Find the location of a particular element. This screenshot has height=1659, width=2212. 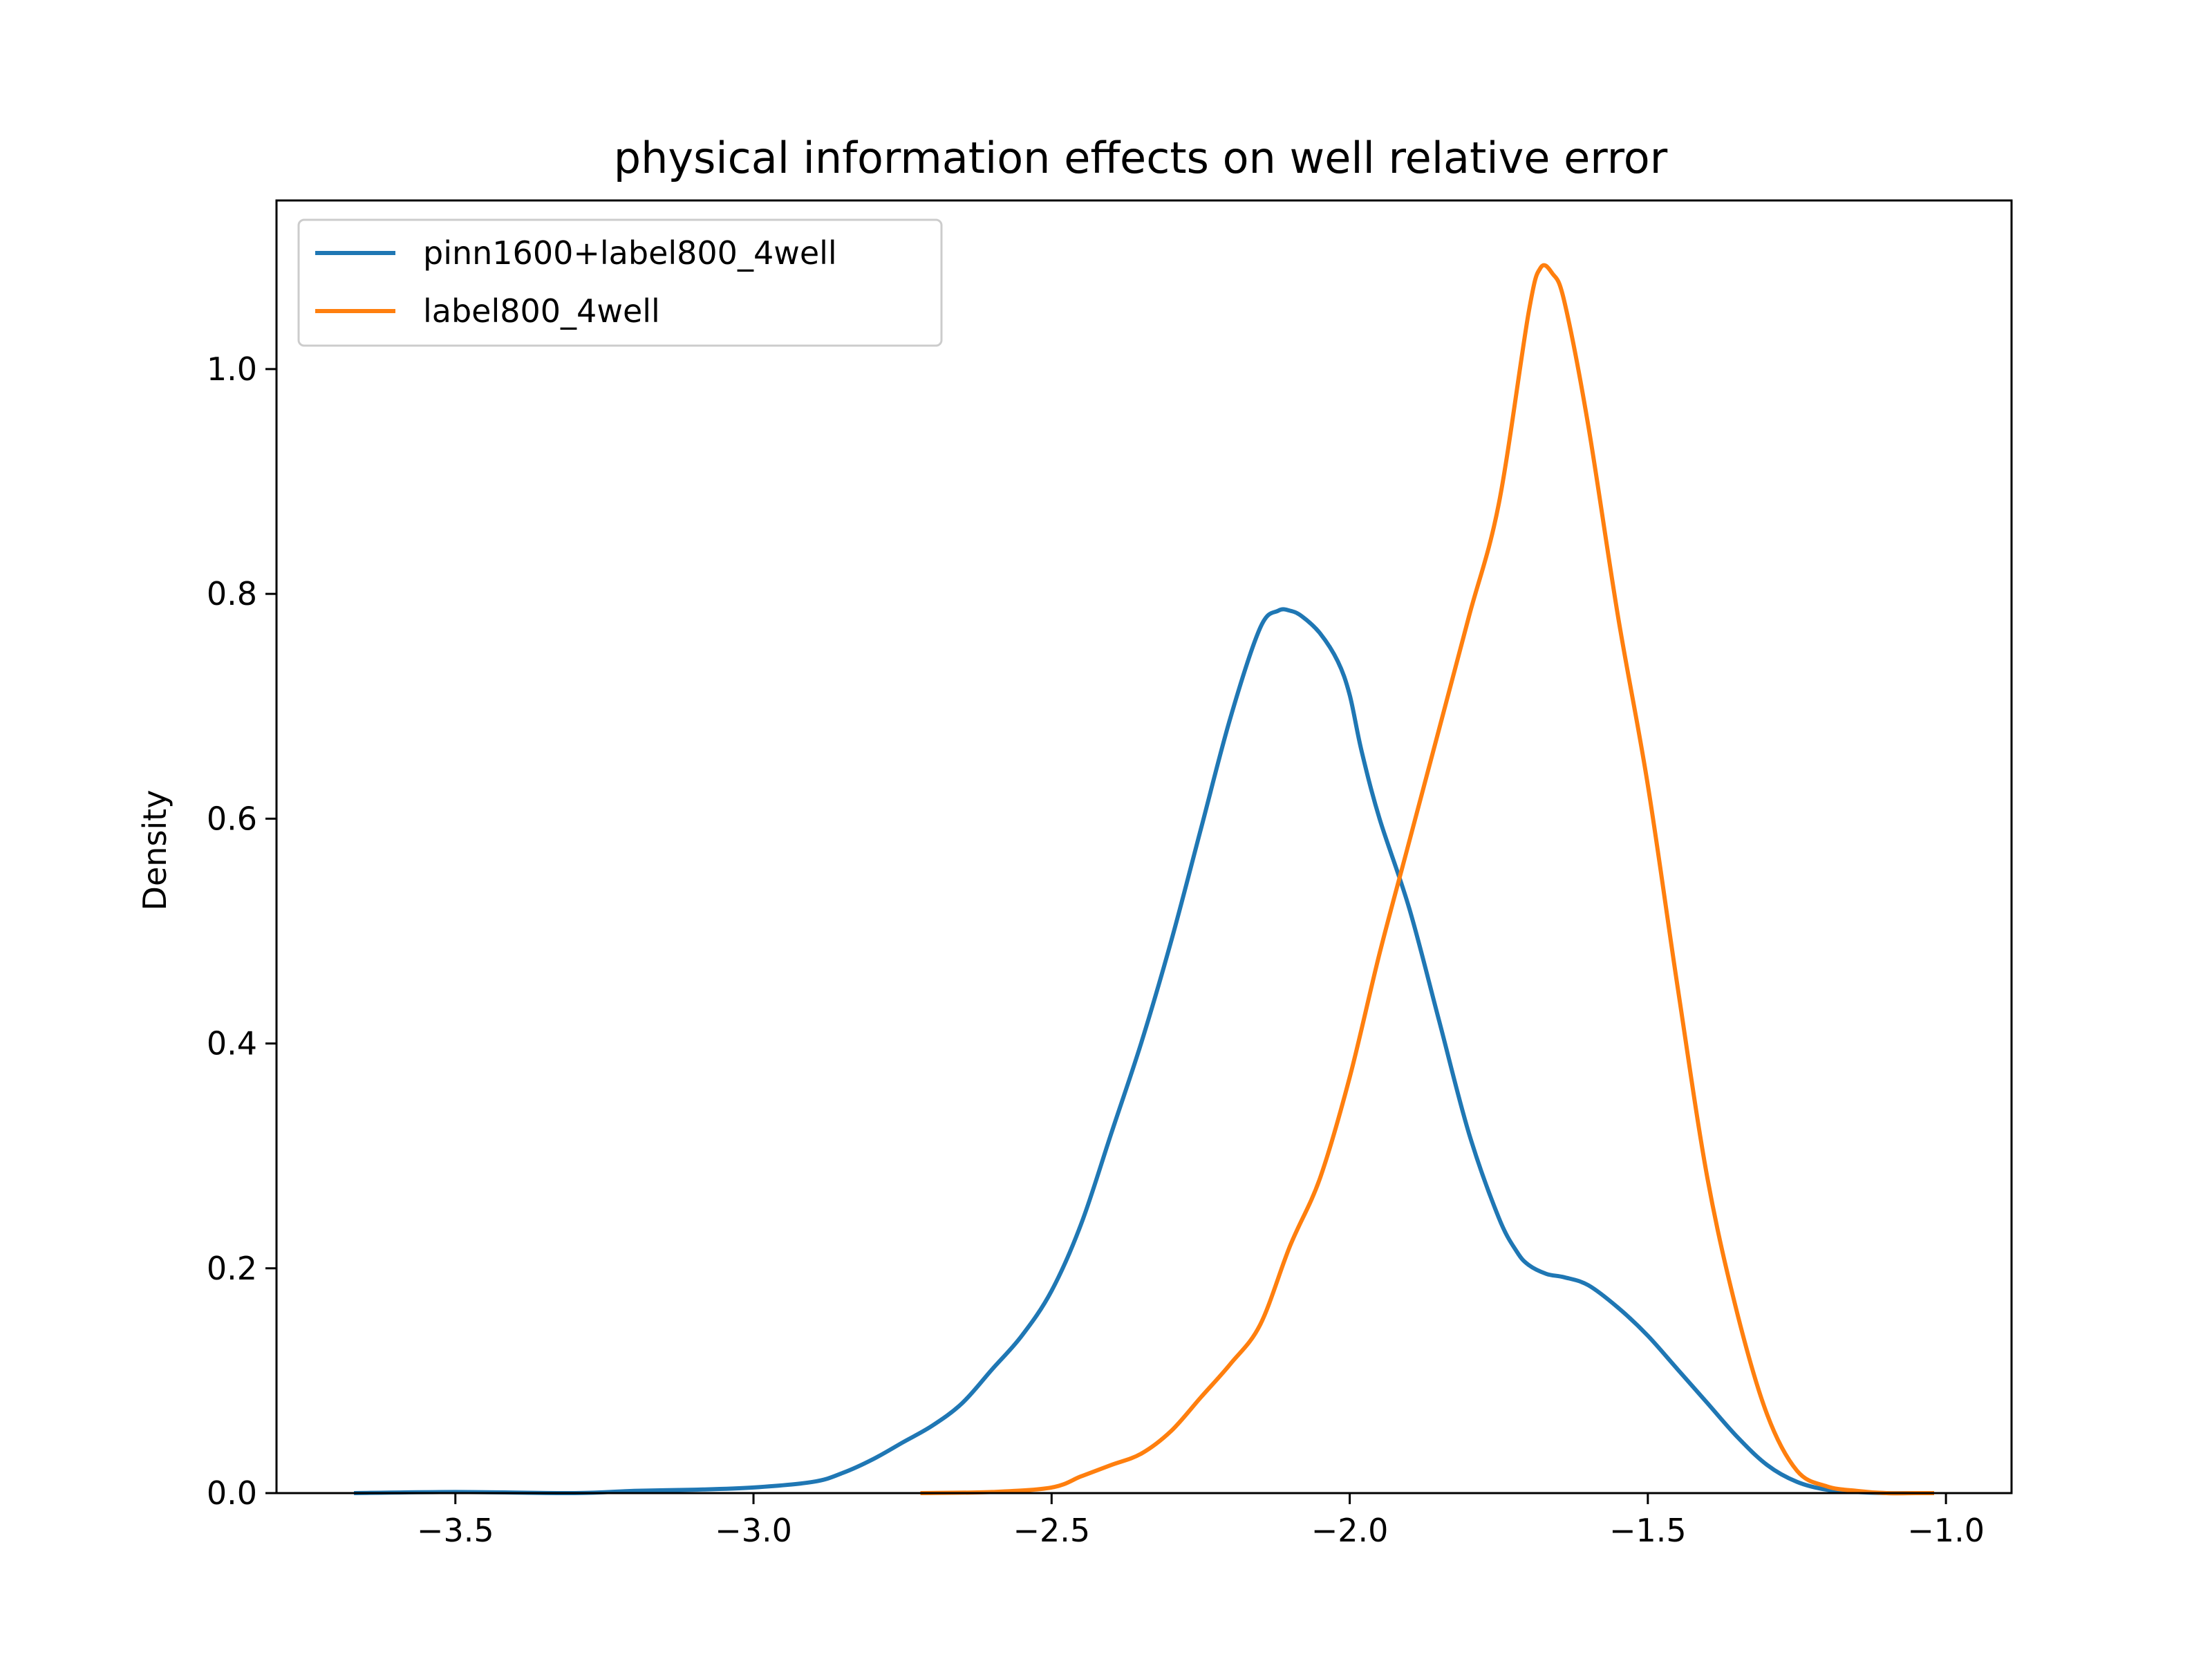

y-axis-ticks: 0.0 0.2 0.4 0.6 0.8 1.0 is located at coordinates (242, 931).